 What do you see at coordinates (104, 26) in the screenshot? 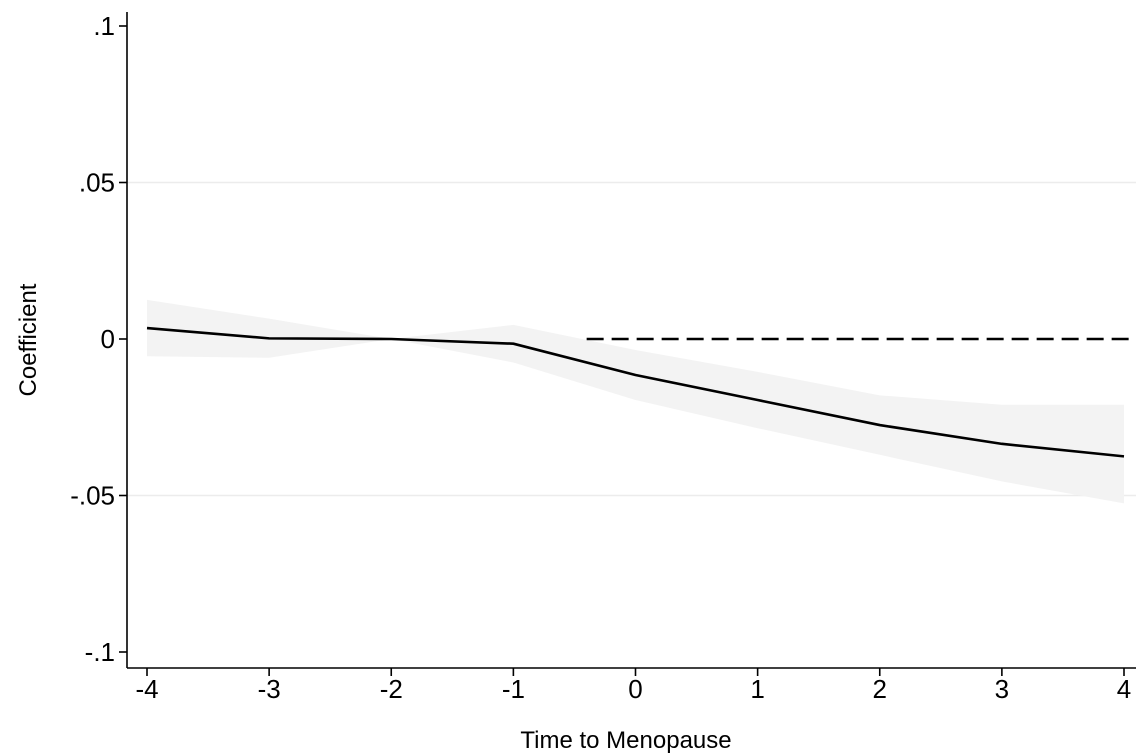
I see `y-tick-label: .1` at bounding box center [104, 26].